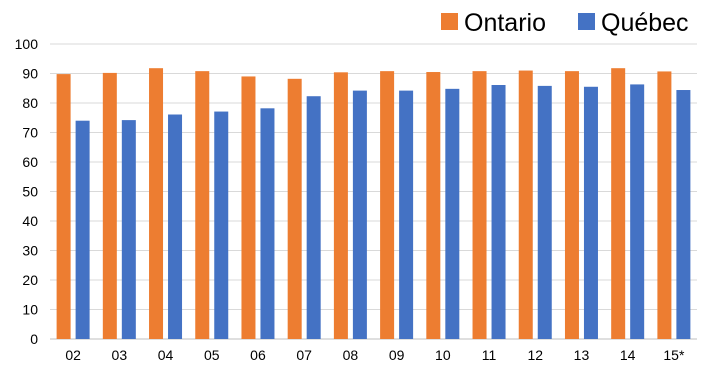 The image size is (702, 365). What do you see at coordinates (375, 355) in the screenshot?
I see `x-axis-ticks: 02 03 04 05 06 07 08 09 10 11 12 13 14 15*` at bounding box center [375, 355].